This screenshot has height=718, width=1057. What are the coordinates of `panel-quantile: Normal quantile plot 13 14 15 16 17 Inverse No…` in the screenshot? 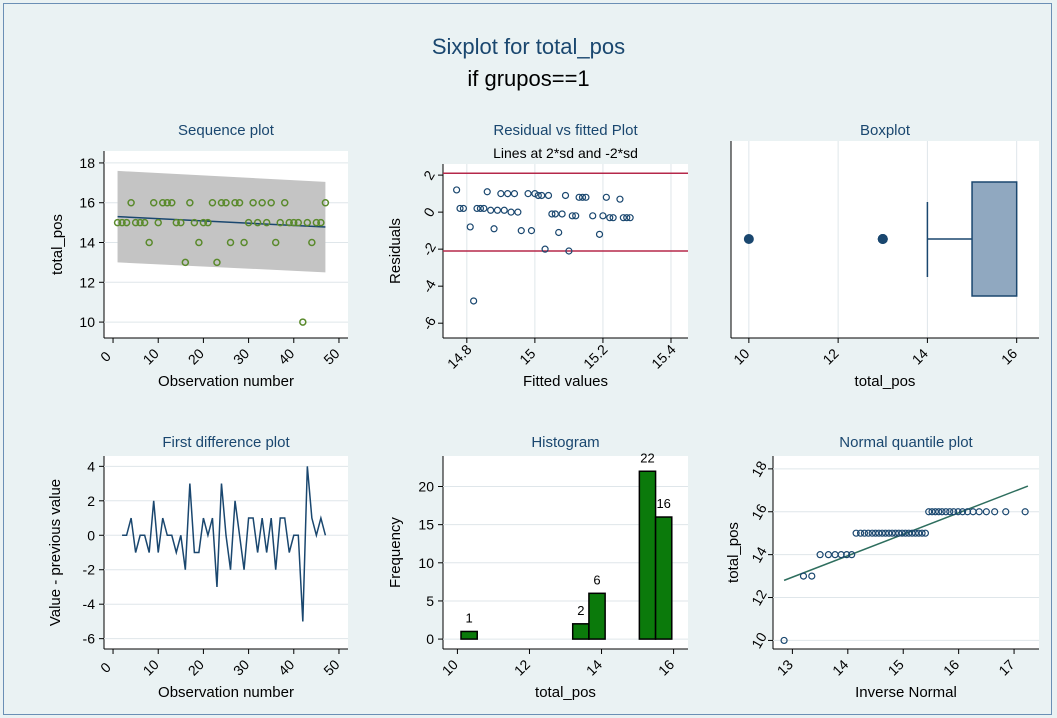 It's located at (882, 567).